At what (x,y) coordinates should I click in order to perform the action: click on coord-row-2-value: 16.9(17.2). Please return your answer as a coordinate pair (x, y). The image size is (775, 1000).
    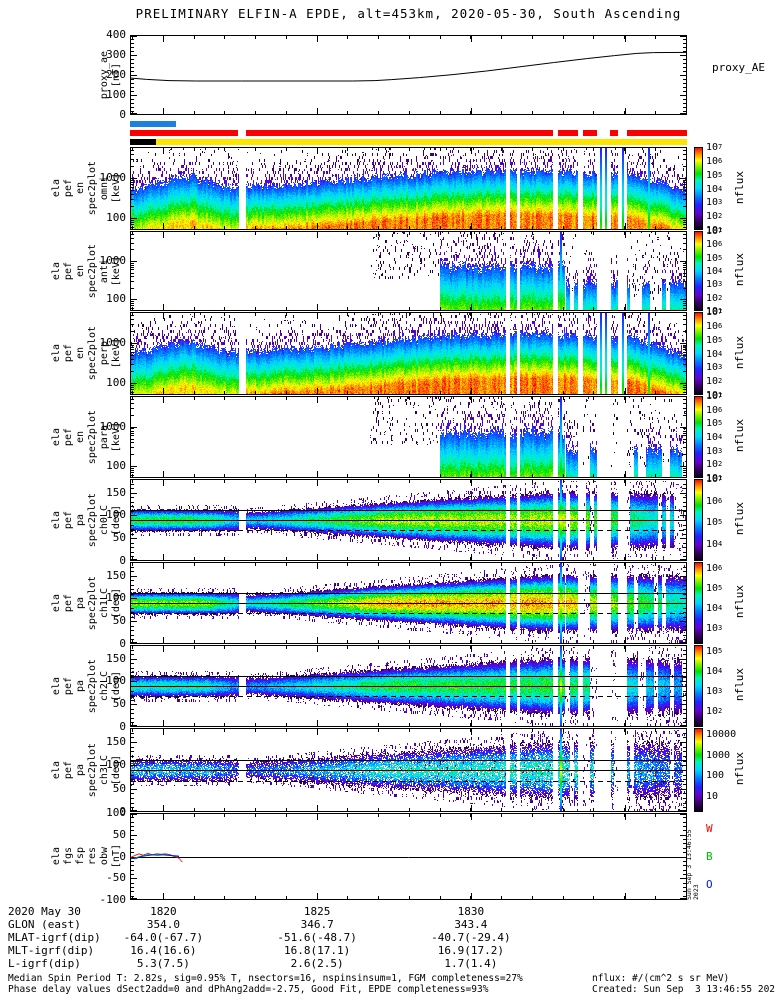
    Looking at the image, I should click on (470, 950).